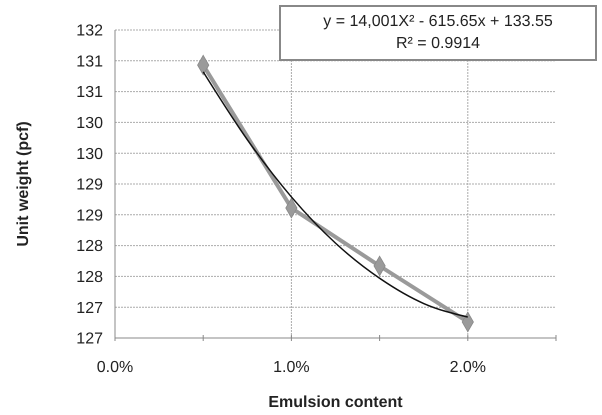  What do you see at coordinates (438, 21) in the screenshot?
I see `annotation: y = 14,001X² - 615.65x + 133.55` at bounding box center [438, 21].